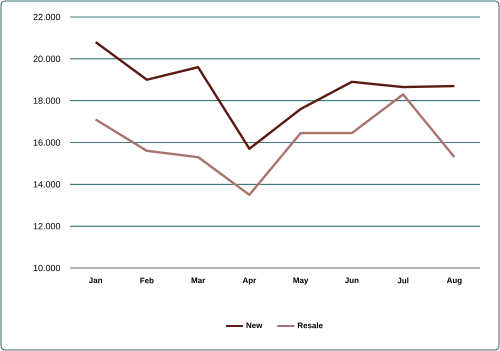 The width and height of the screenshot is (500, 351). Describe the element at coordinates (47, 268) in the screenshot. I see `y-tick-label: 10.000` at that location.